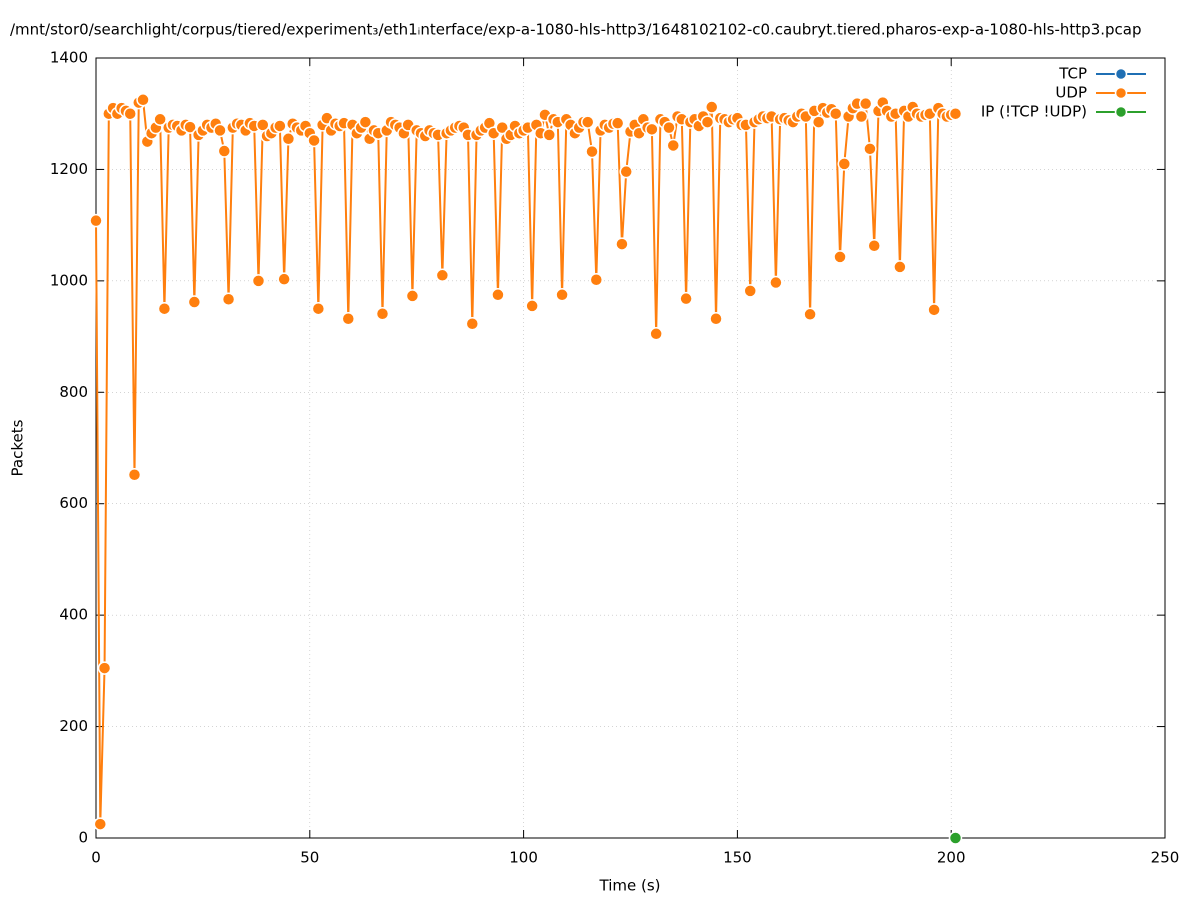 This screenshot has width=1197, height=900. Describe the element at coordinates (69, 58) in the screenshot. I see `y-tick-label: 1400` at that location.